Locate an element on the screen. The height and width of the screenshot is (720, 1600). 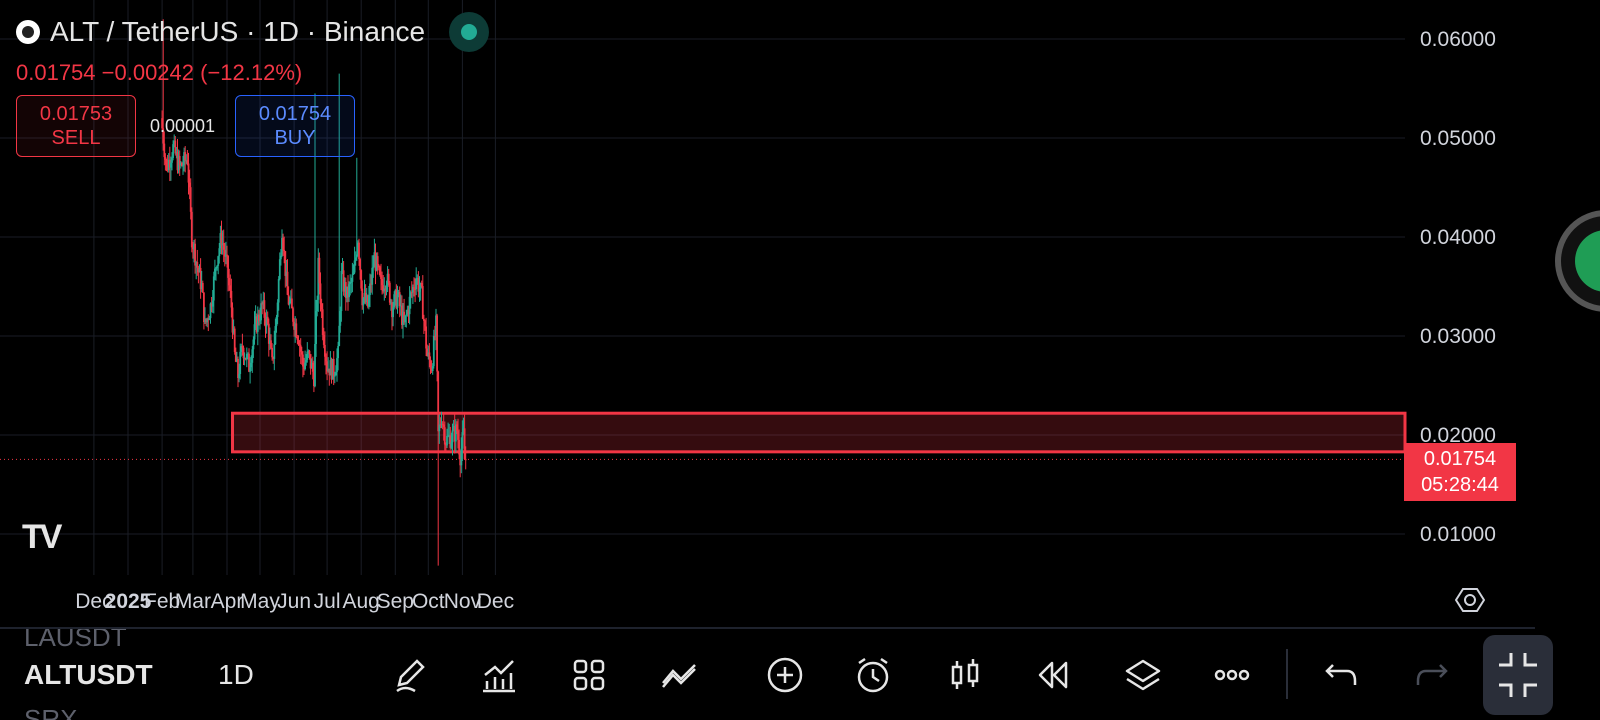
sell-button: 0.01753 SELL is located at coordinates (76, 126).